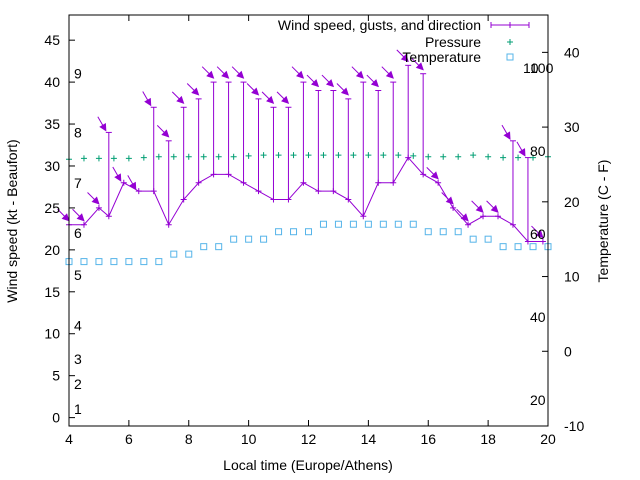  What do you see at coordinates (249, 439) in the screenshot?
I see `x-tick-label: 10` at bounding box center [249, 439].